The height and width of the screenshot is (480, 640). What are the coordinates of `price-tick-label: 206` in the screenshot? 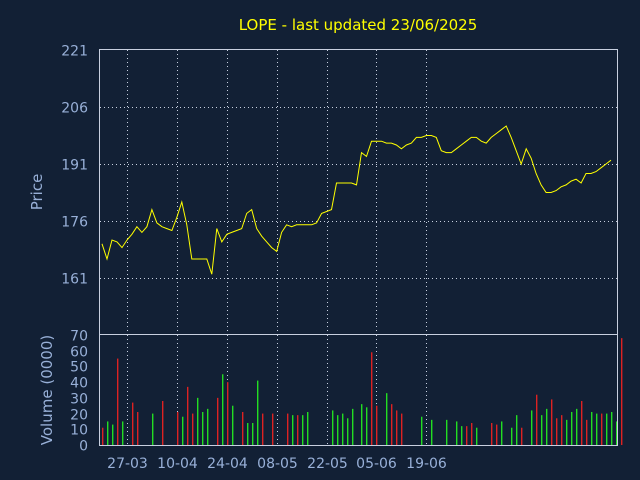 It's located at (74, 109).